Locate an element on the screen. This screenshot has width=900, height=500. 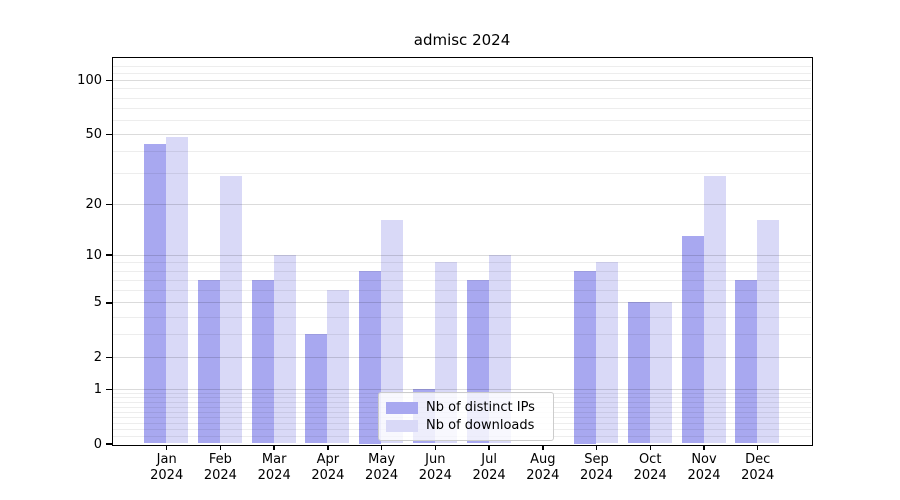
y-axis-tick-label: 5 is located at coordinates (97, 303).